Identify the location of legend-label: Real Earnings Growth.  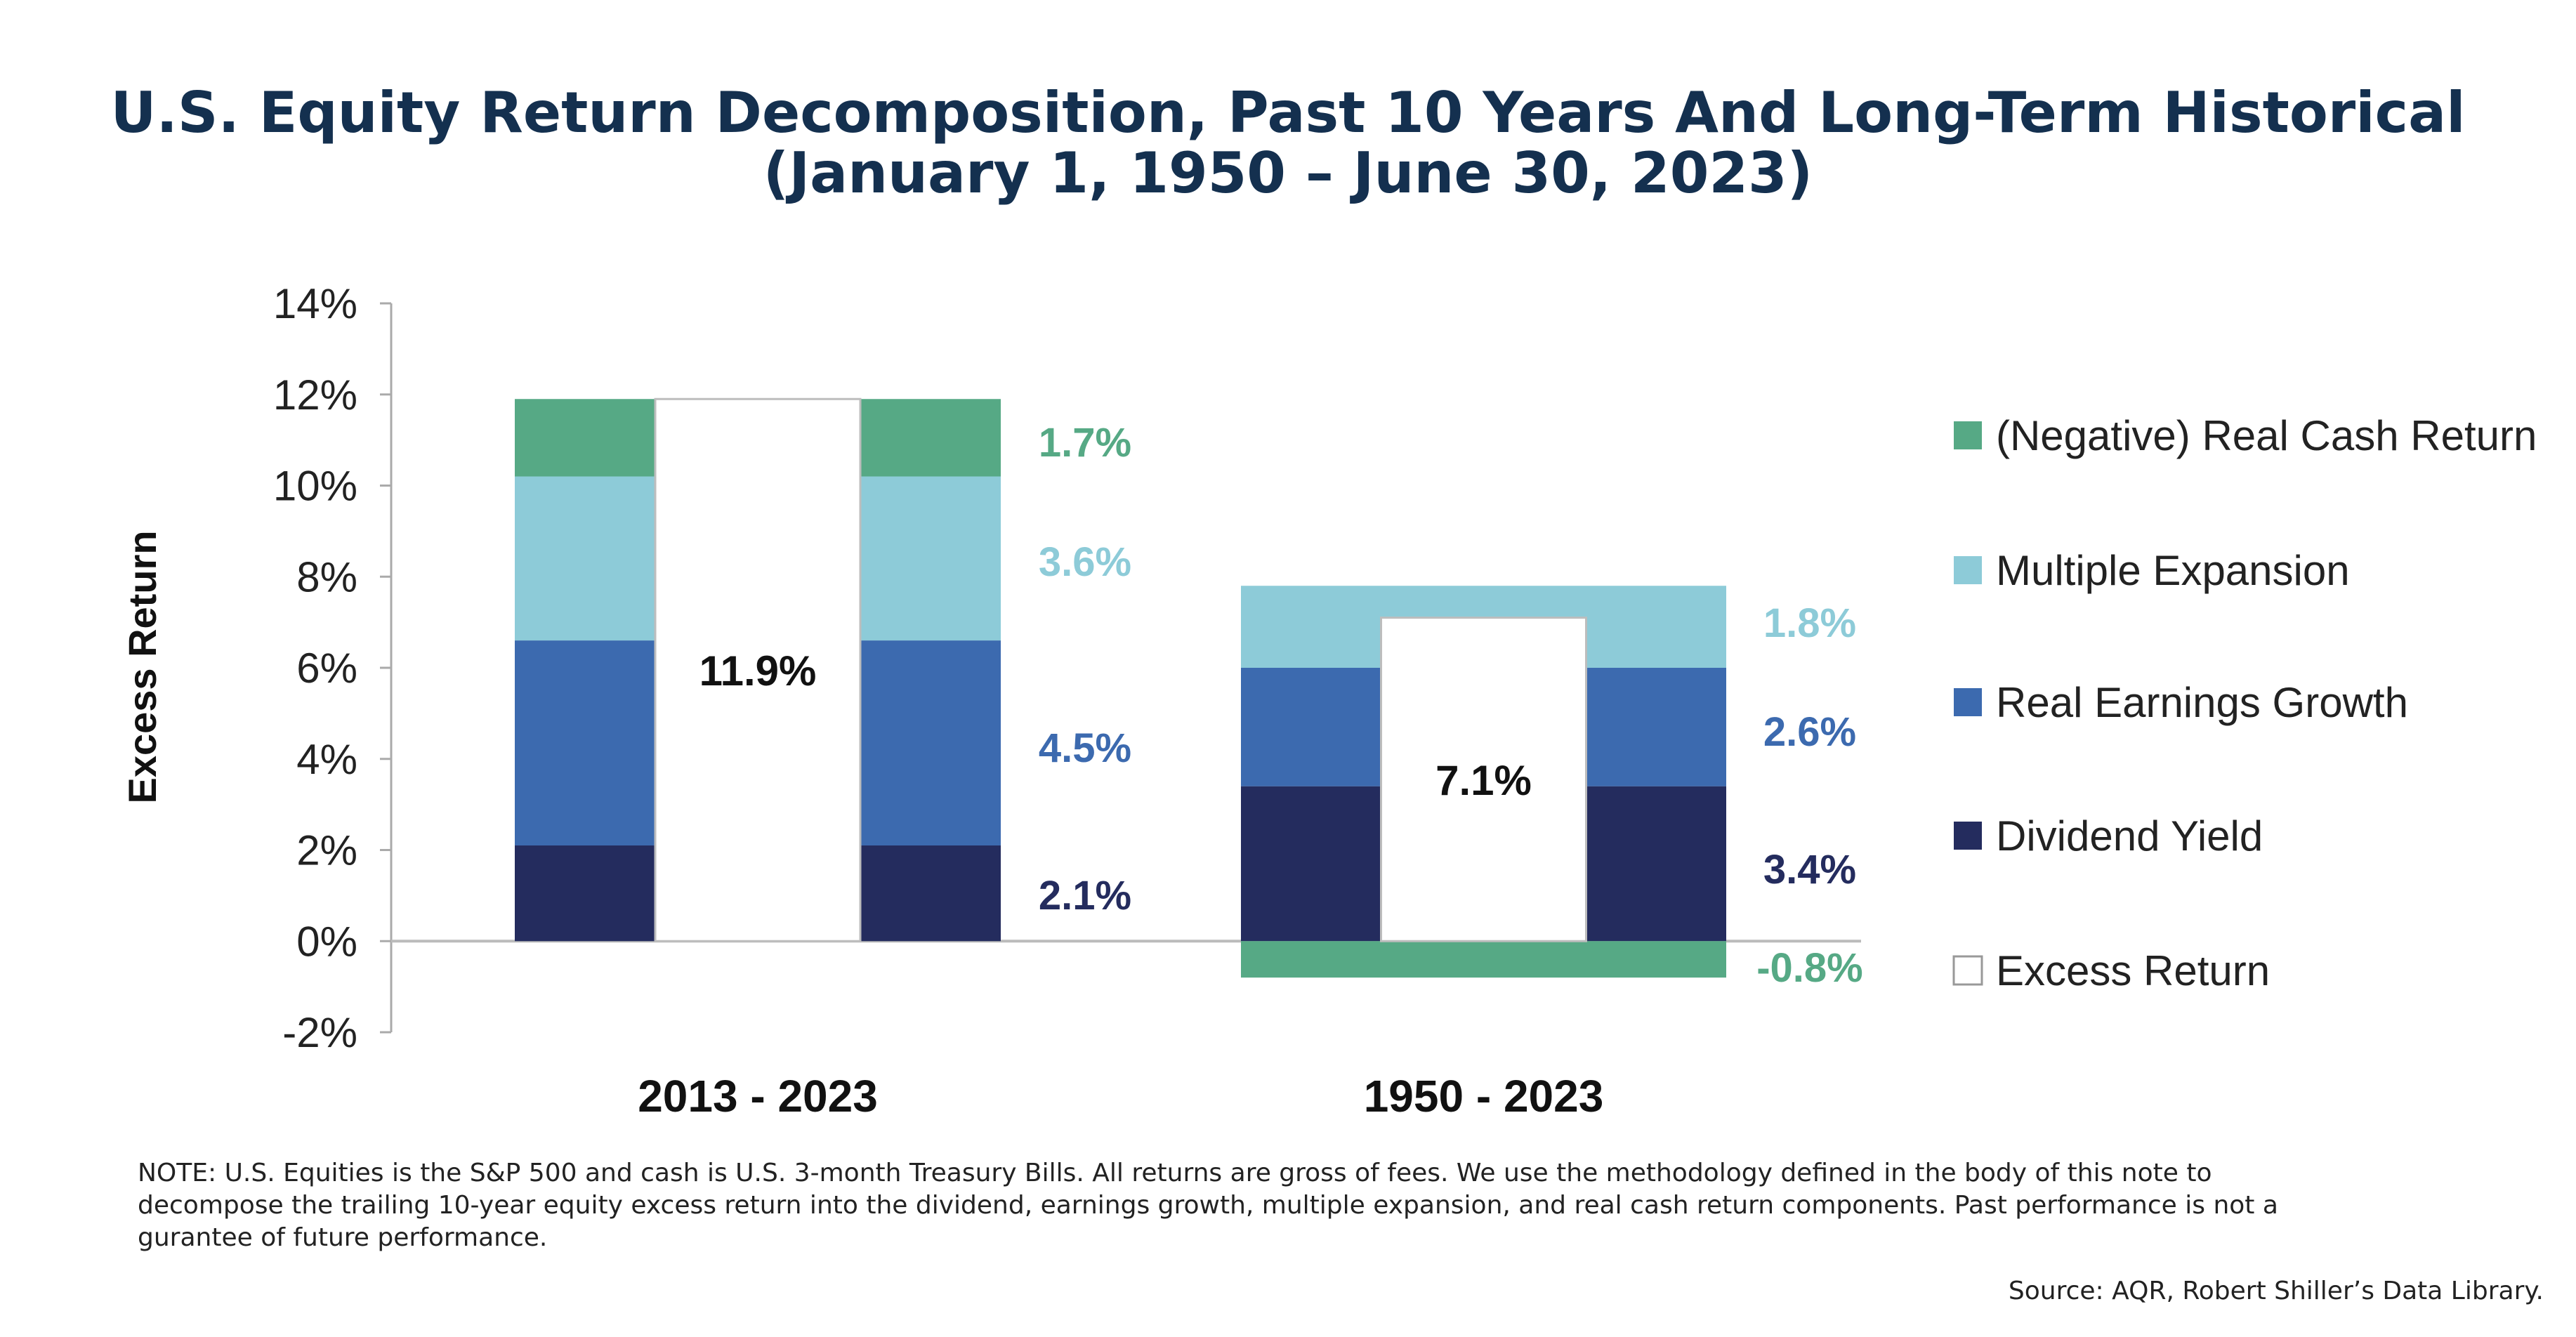
(2202, 702).